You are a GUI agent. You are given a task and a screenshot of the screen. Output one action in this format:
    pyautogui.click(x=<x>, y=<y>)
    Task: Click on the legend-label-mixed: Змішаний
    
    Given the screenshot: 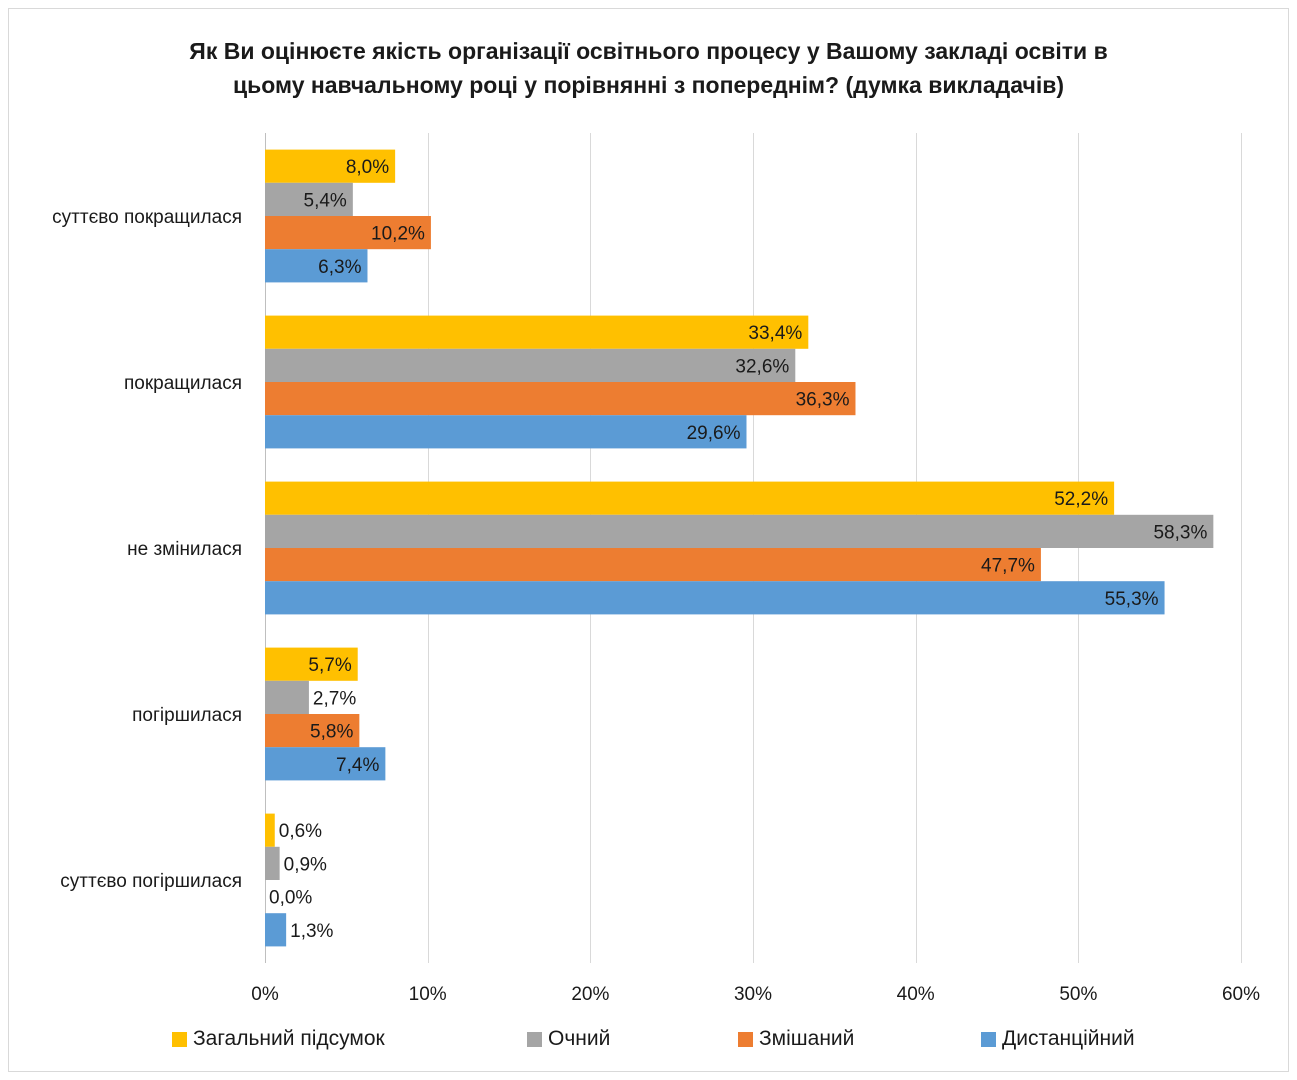 What is the action you would take?
    pyautogui.click(x=807, y=1038)
    